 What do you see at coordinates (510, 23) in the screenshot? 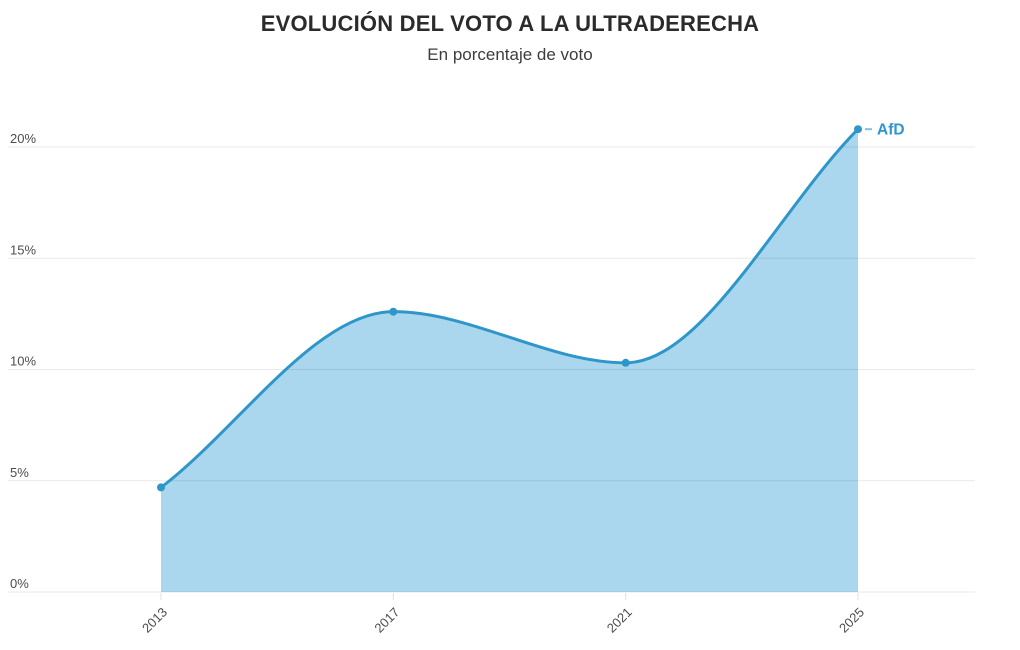
I see `chart-title: EVOLUCIÓN DEL VOTO A LA ULTRADERECHA` at bounding box center [510, 23].